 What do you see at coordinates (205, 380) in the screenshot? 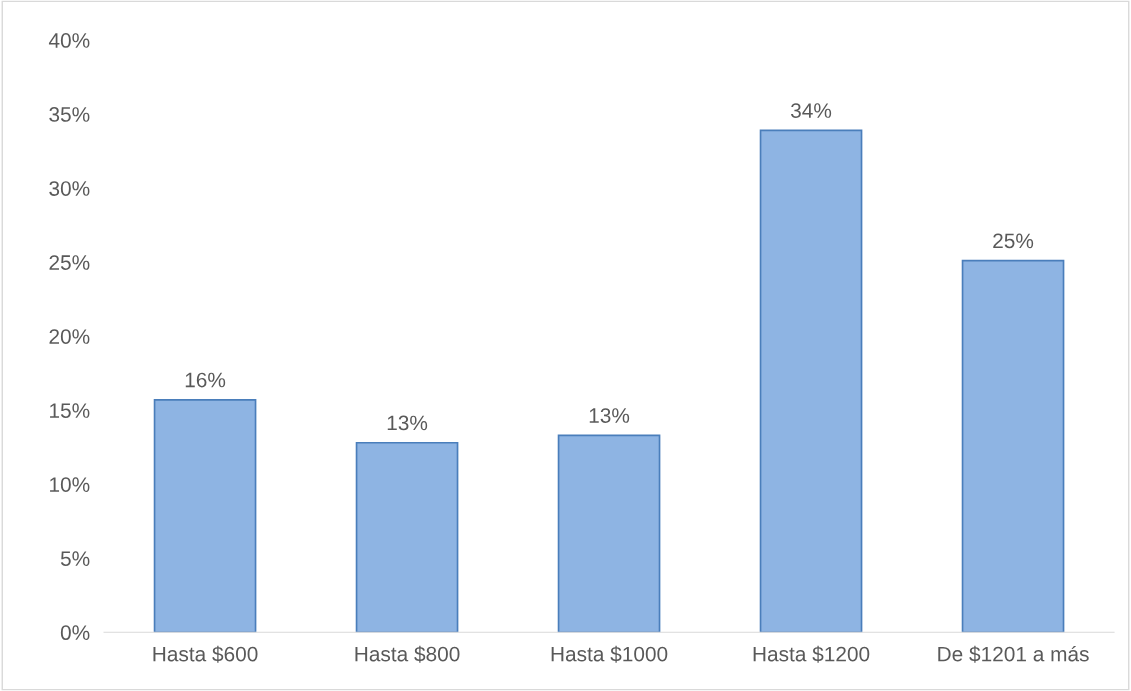
I see `data-label: 16%` at bounding box center [205, 380].